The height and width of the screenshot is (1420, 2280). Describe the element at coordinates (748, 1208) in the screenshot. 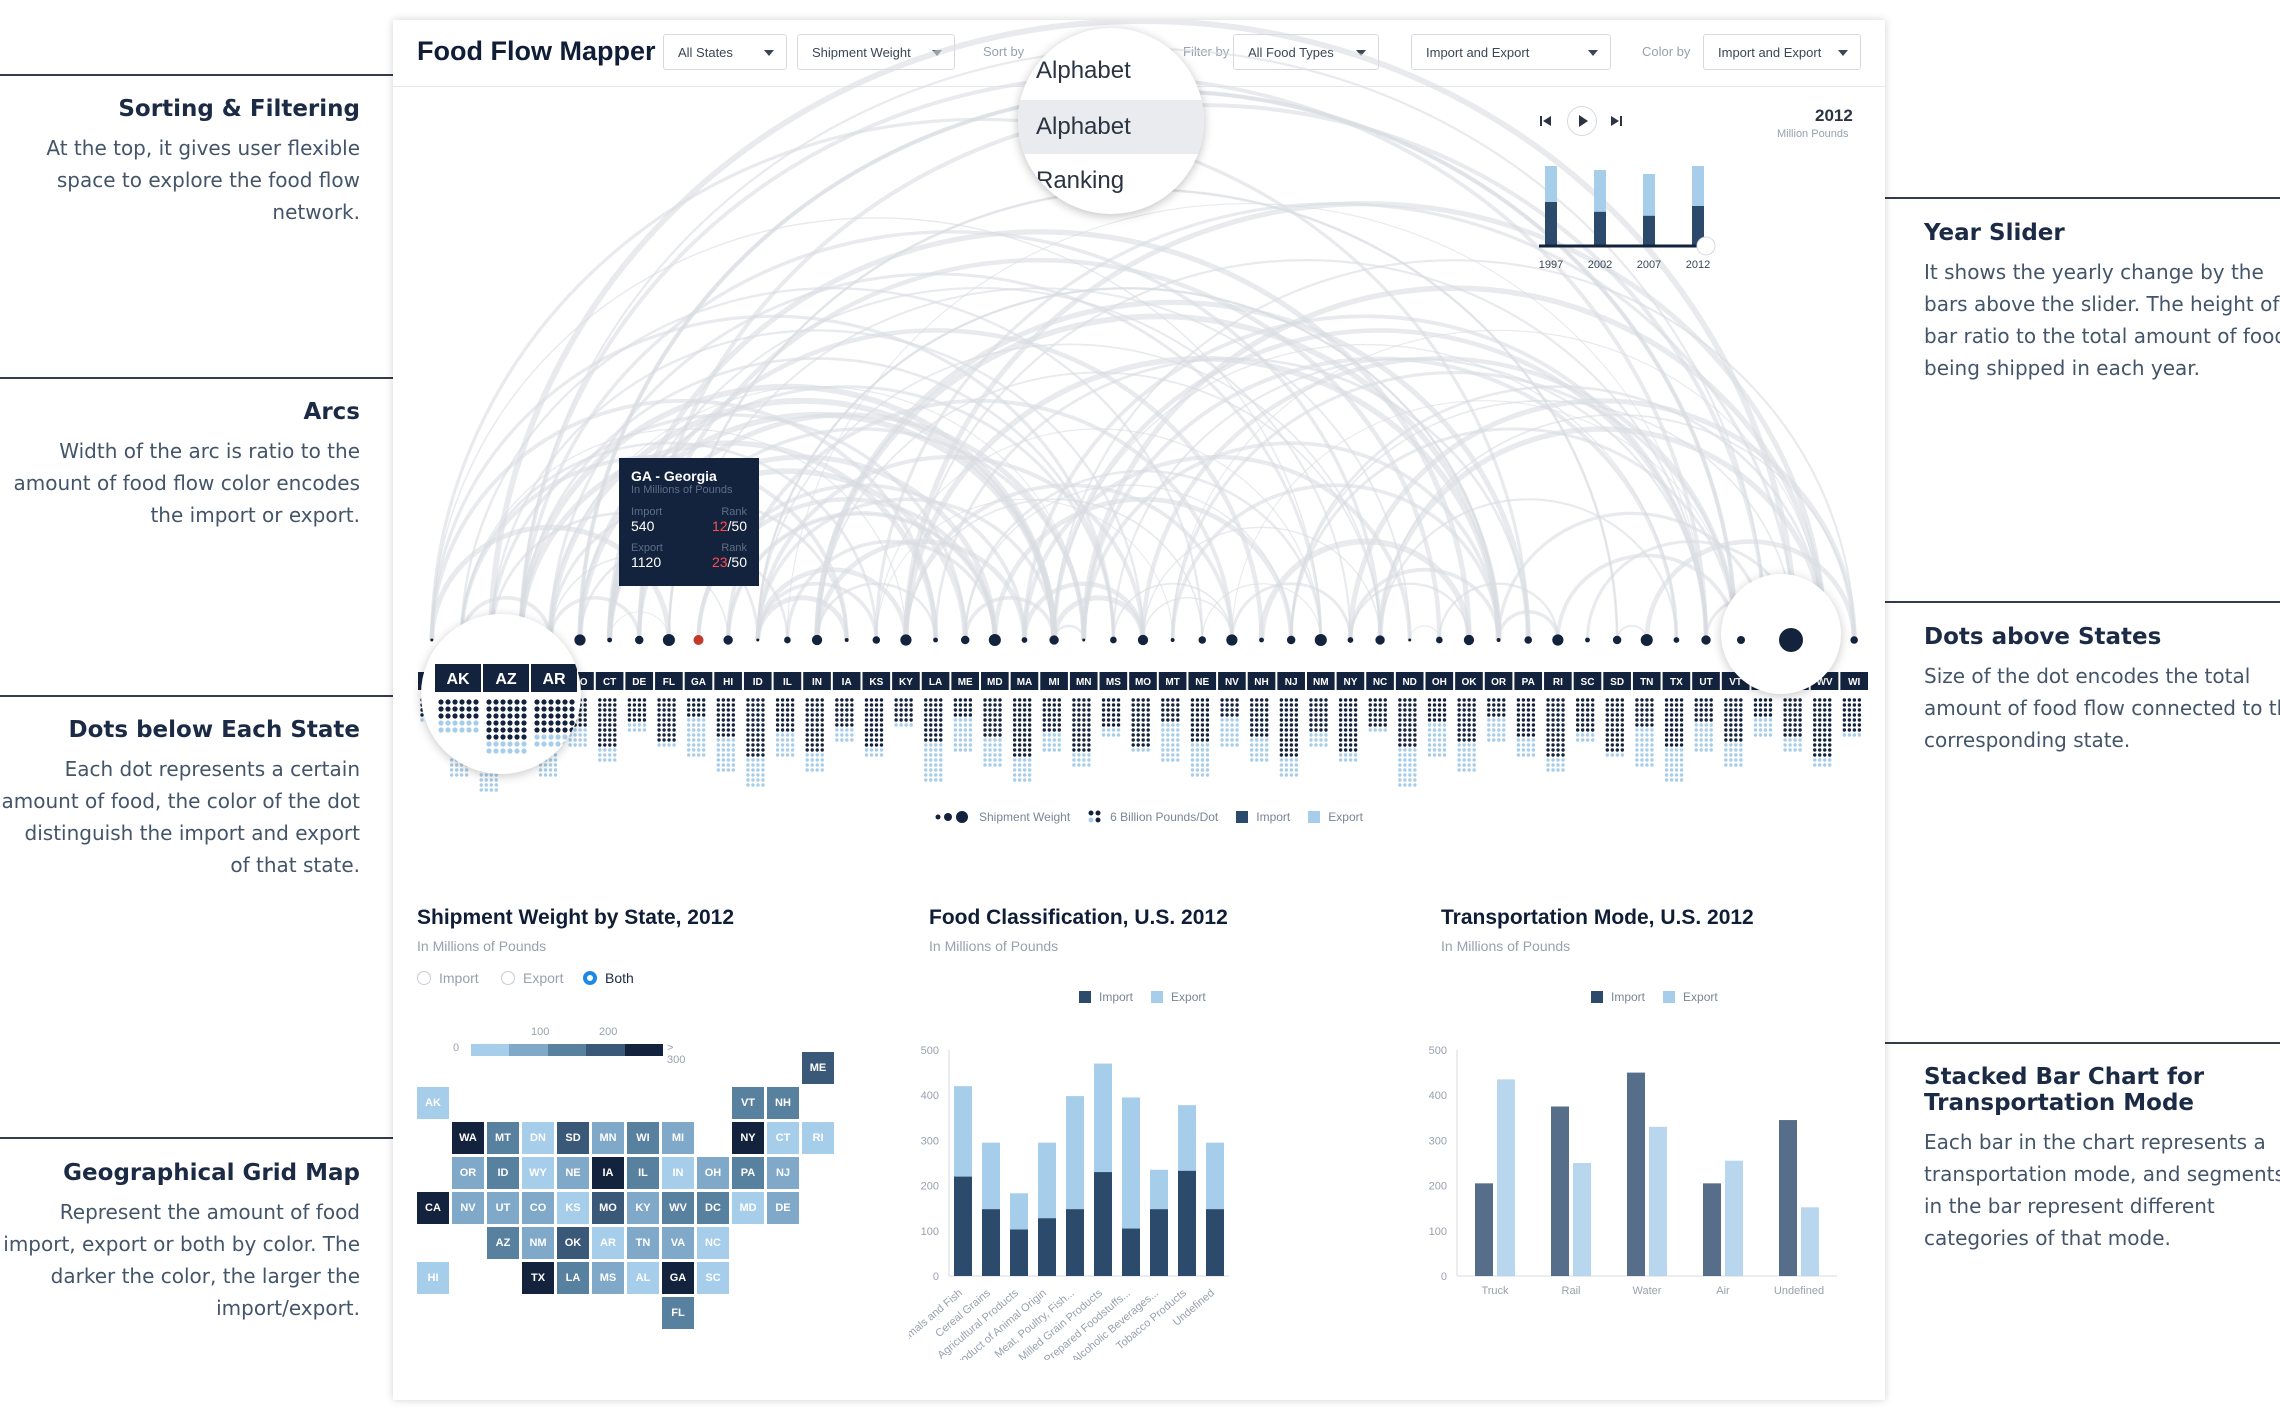

I see `state-tile-md: MD` at that location.